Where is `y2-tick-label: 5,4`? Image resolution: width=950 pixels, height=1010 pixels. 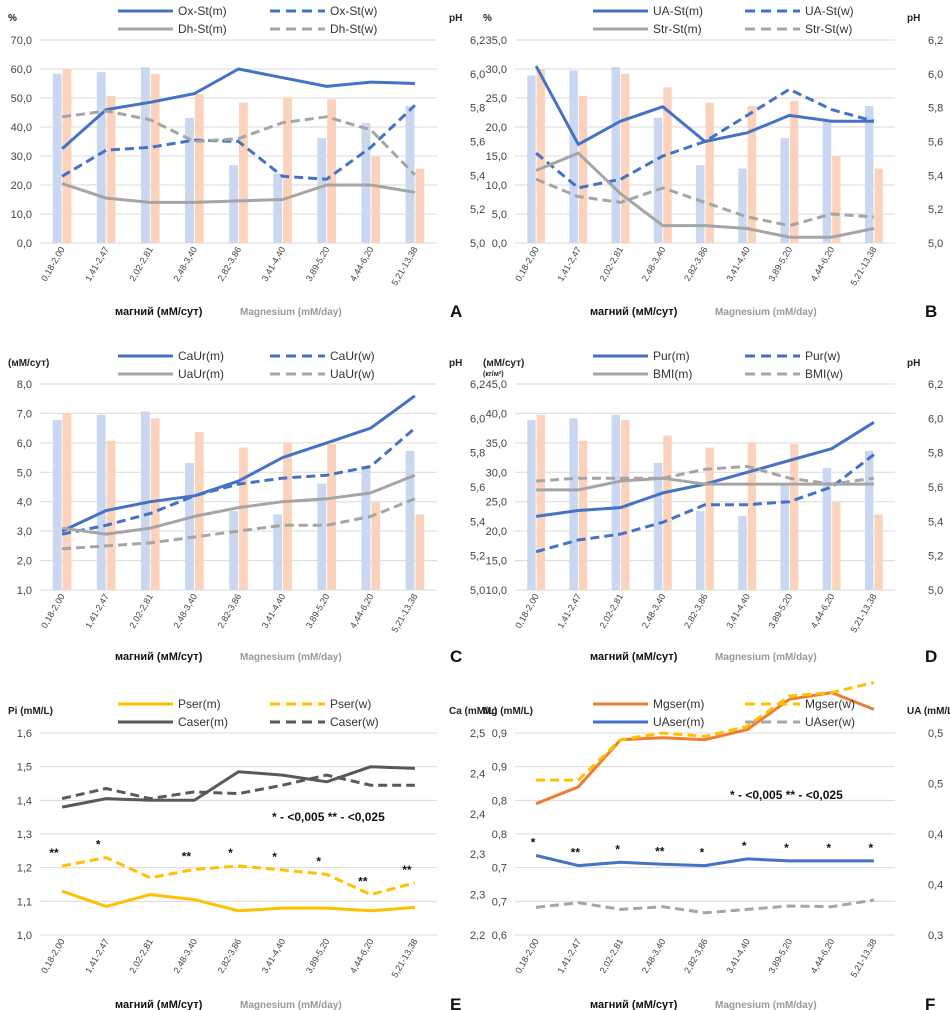 y2-tick-label: 5,4 is located at coordinates (935, 176).